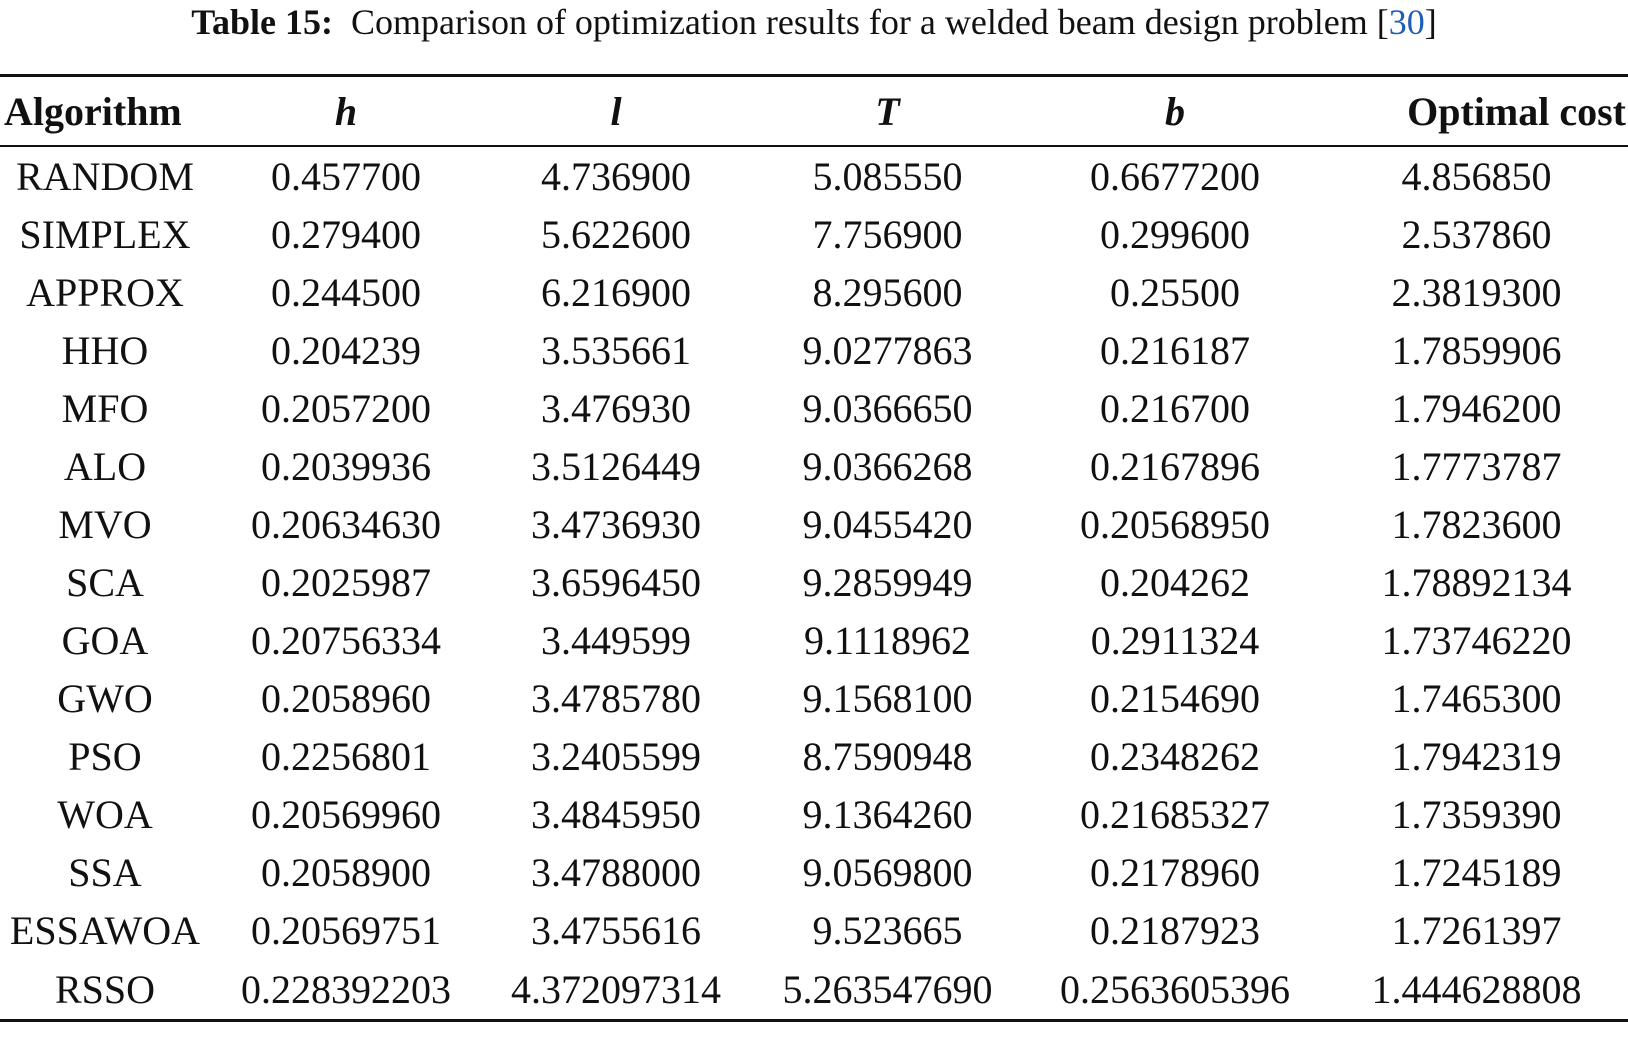 This screenshot has height=1039, width=1628. I want to click on l-cell: 3.535661, so click(616, 350).